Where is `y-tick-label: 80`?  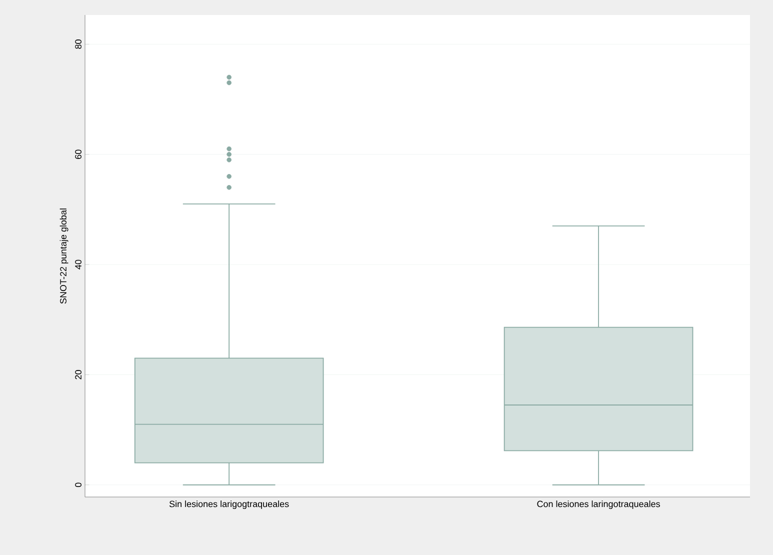 y-tick-label: 80 is located at coordinates (78, 44).